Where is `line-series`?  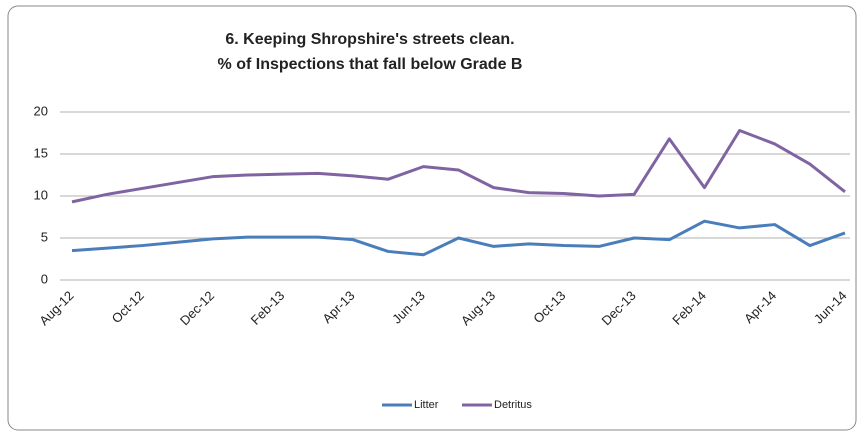
line-series is located at coordinates (458, 238).